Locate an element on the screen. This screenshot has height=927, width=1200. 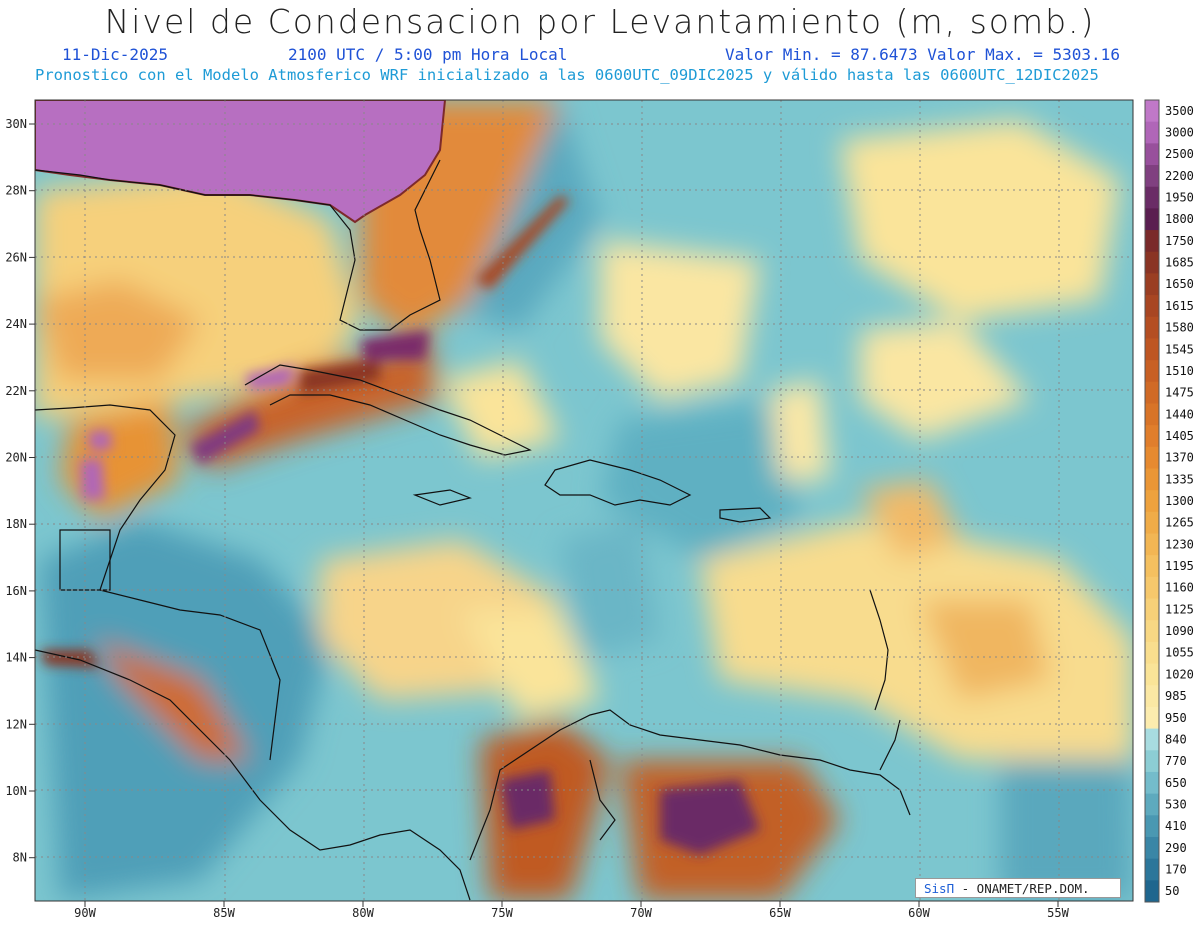
colorbar-frame is located at coordinates (1152, 501).